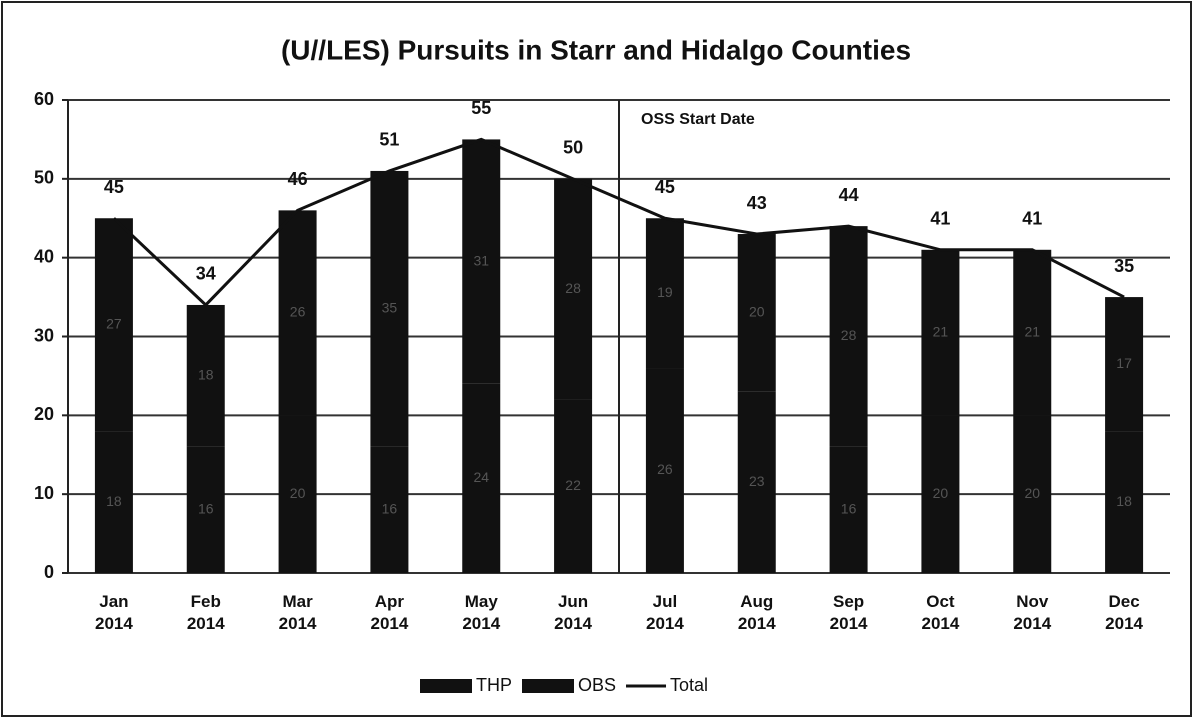  I want to click on annotation: OSS Start Date, so click(698, 119).